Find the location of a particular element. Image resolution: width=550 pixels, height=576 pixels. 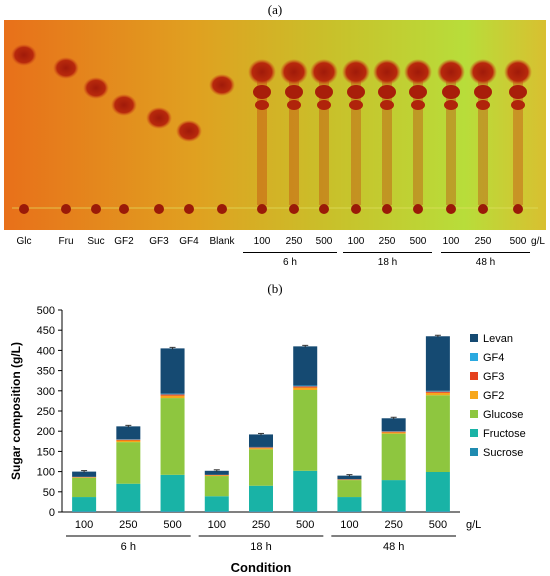

y-tick-label: 0 is located at coordinates (52, 513).